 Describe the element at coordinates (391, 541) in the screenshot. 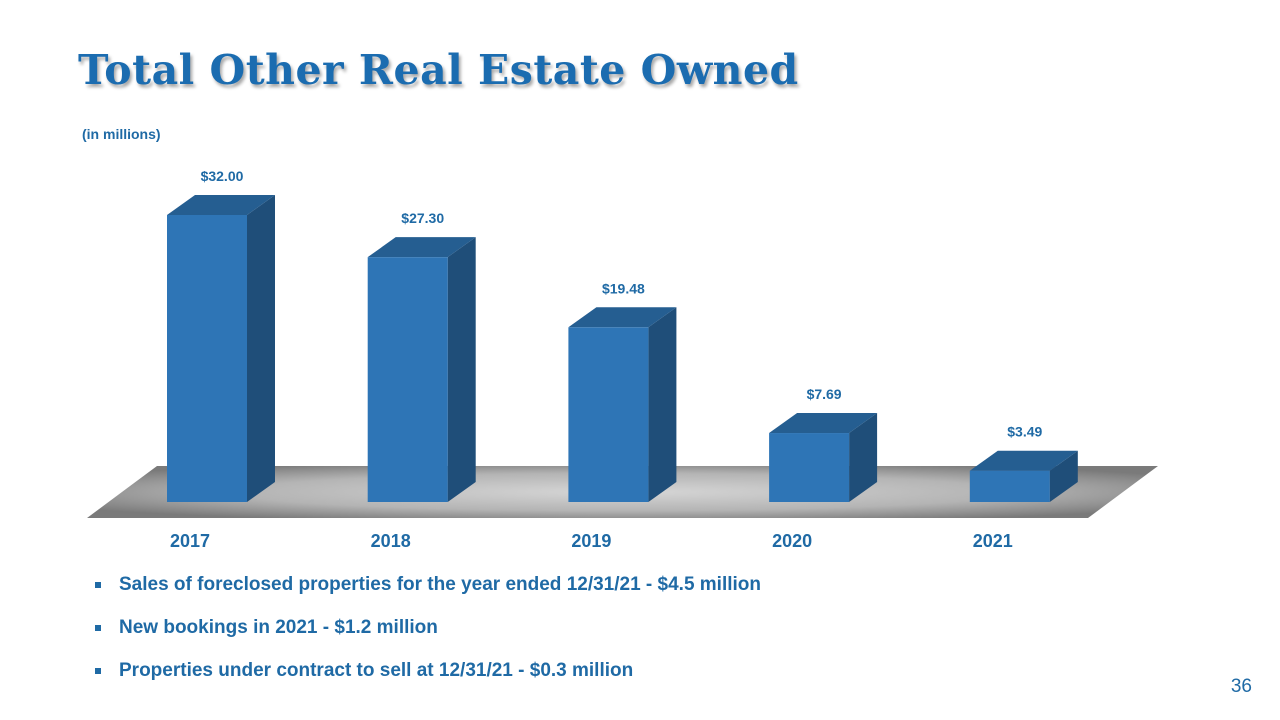

I see `x-tick-label-2018: 2018` at that location.